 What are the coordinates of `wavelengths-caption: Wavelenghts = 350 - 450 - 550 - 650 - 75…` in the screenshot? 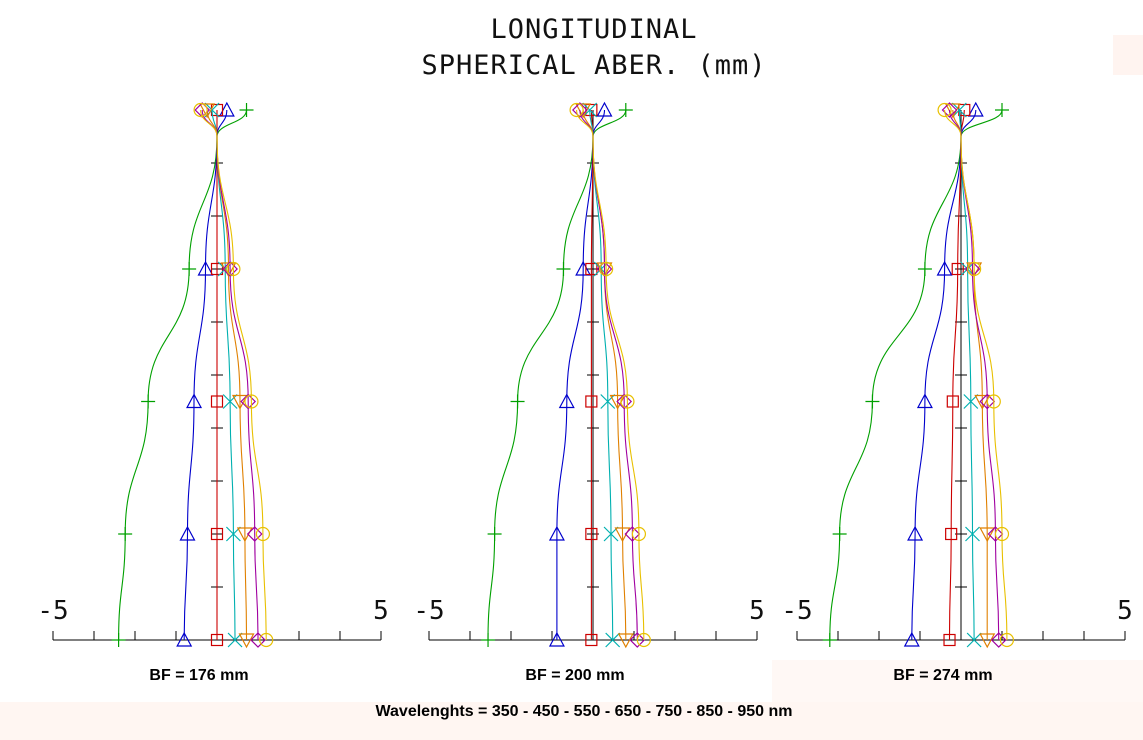 It's located at (584, 711).